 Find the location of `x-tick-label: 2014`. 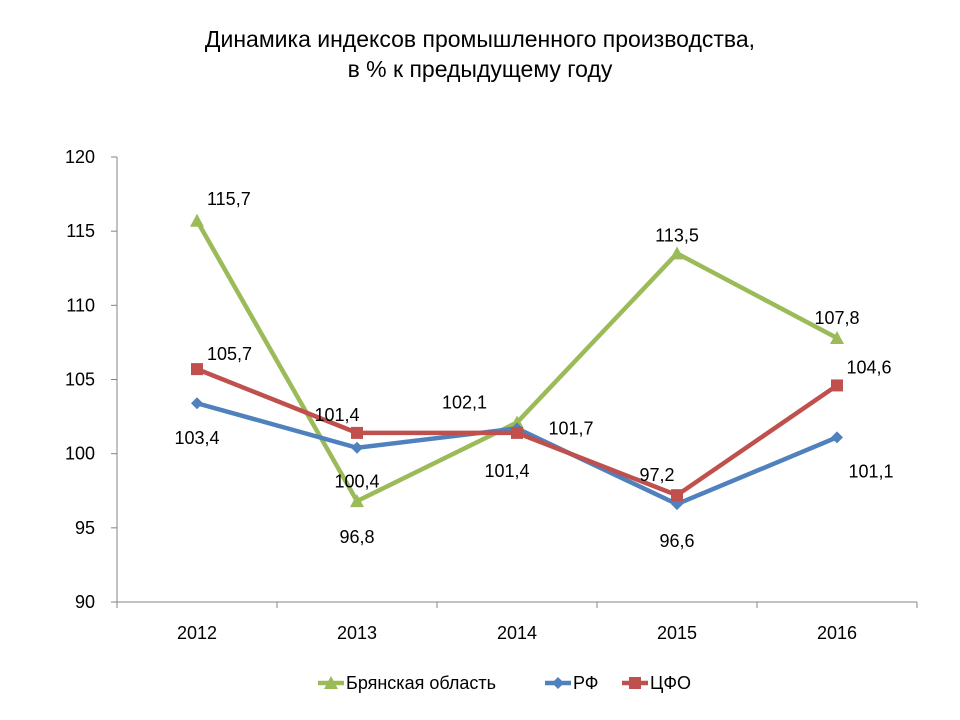

x-tick-label: 2014 is located at coordinates (517, 633).